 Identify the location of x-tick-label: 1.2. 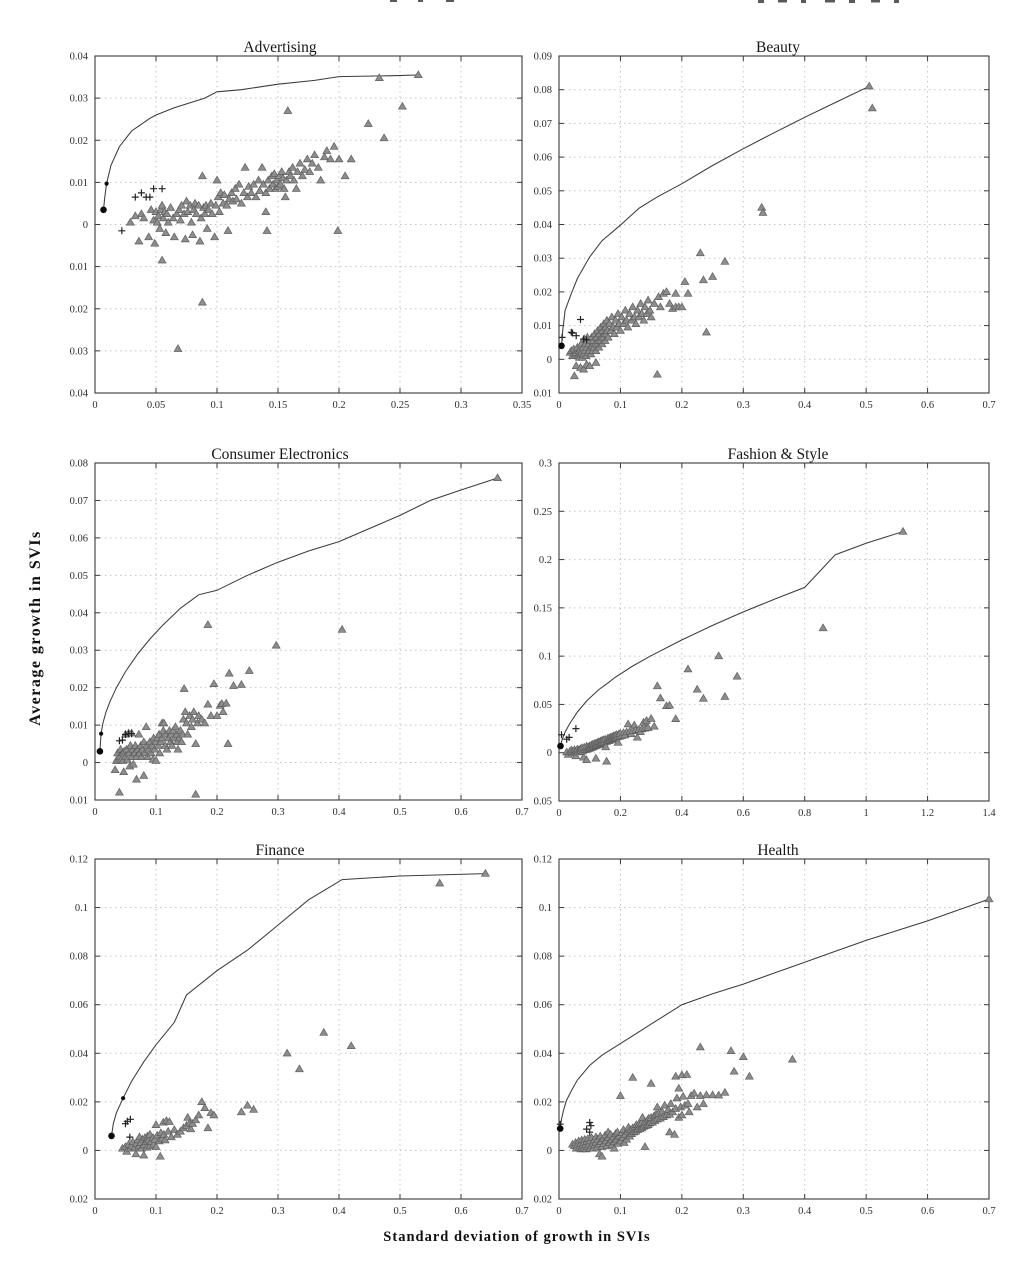
(927, 813).